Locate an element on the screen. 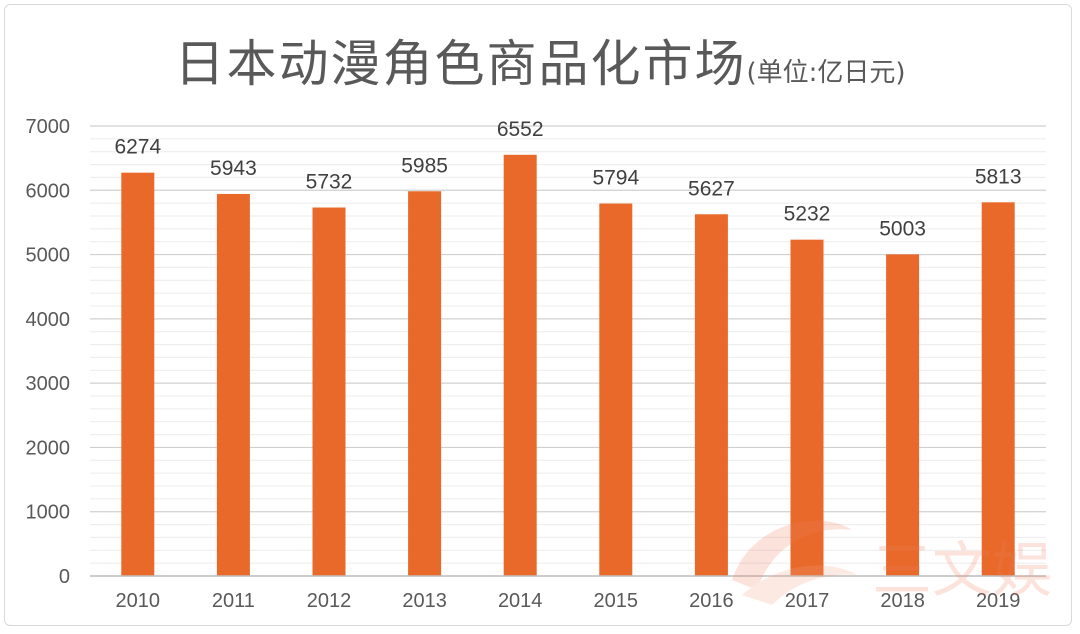 The width and height of the screenshot is (1080, 634). data-label: 5003 is located at coordinates (902, 228).